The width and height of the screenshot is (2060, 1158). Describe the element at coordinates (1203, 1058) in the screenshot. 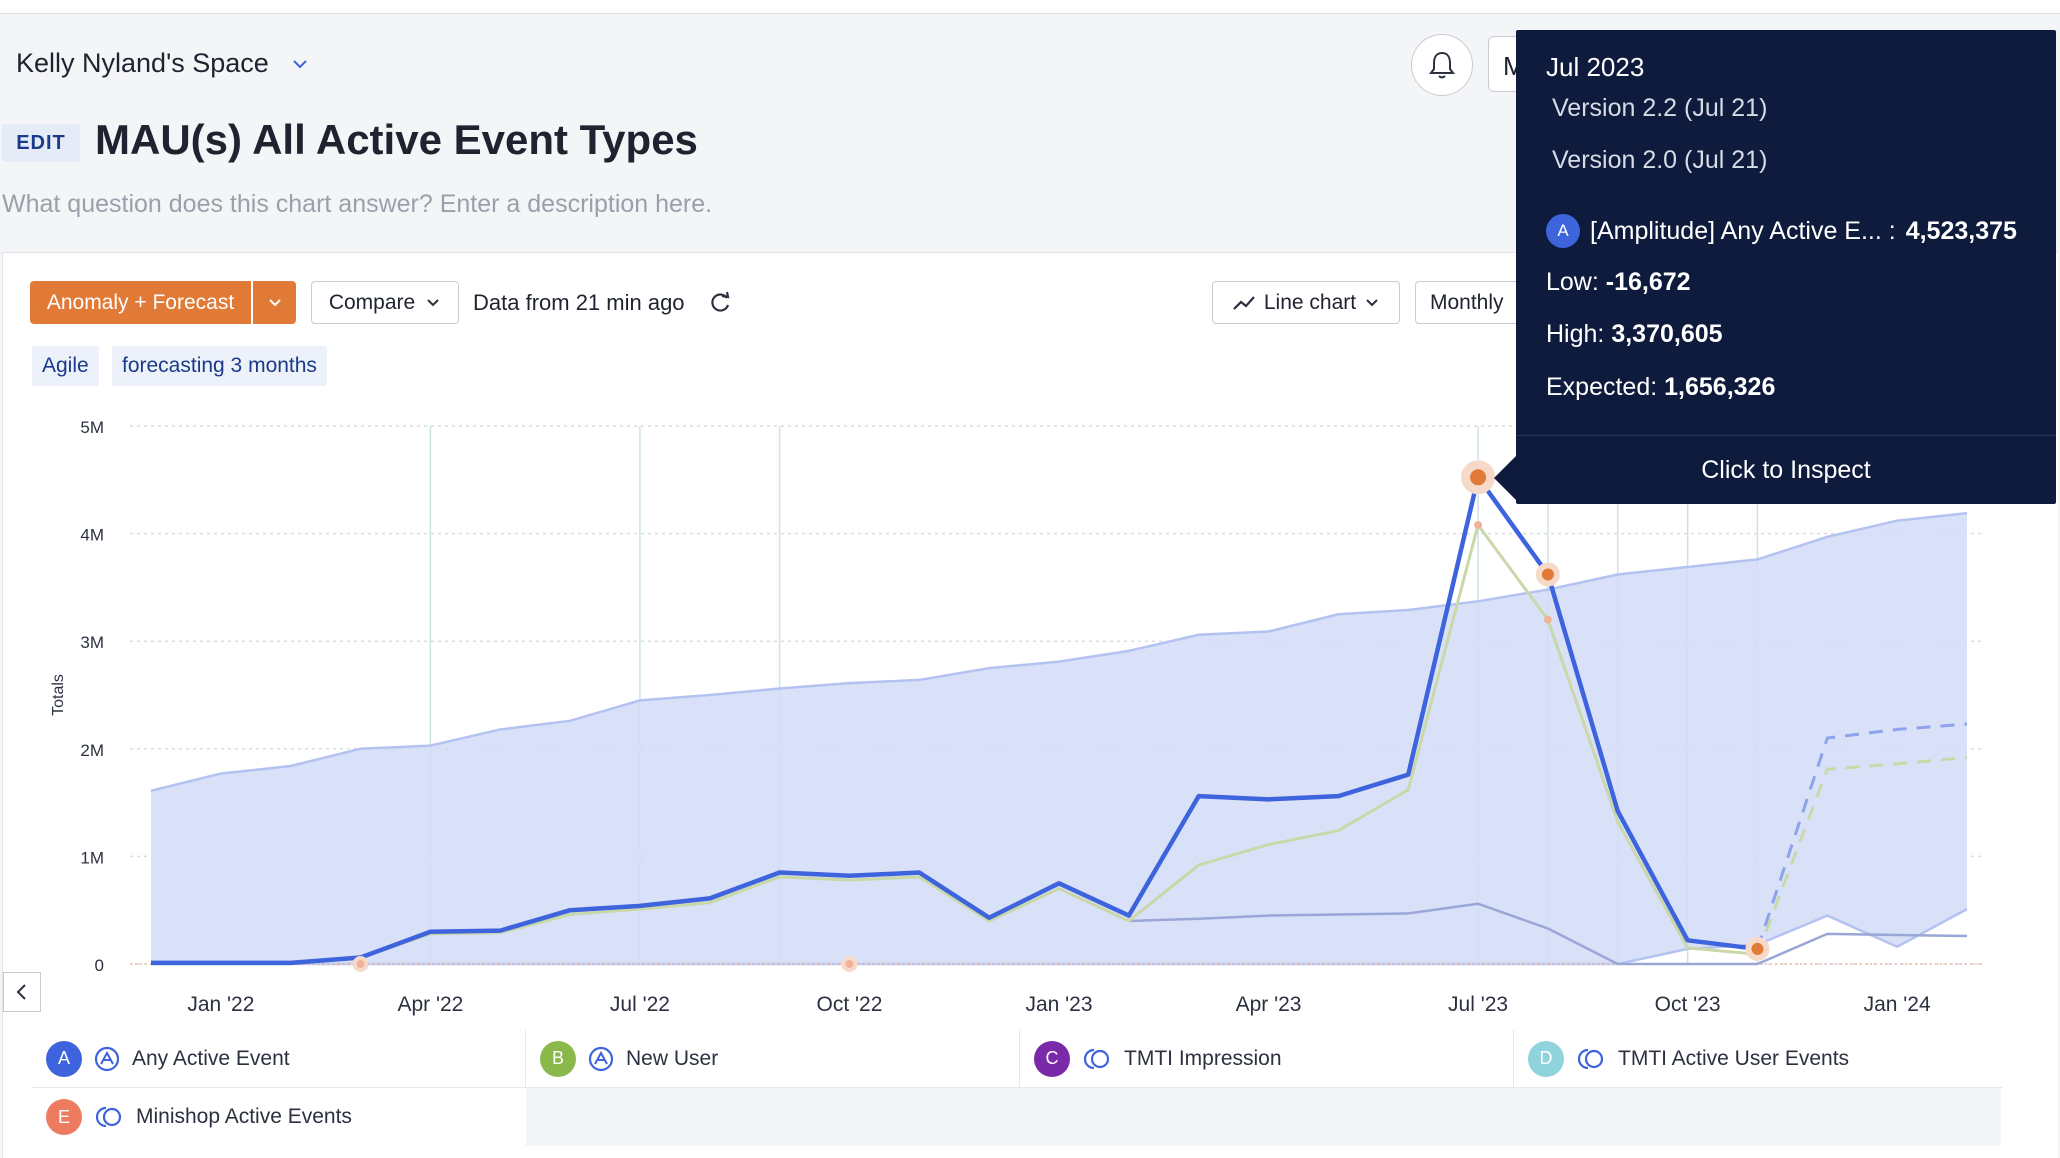

I see `legend-label: TMTI Impression` at that location.